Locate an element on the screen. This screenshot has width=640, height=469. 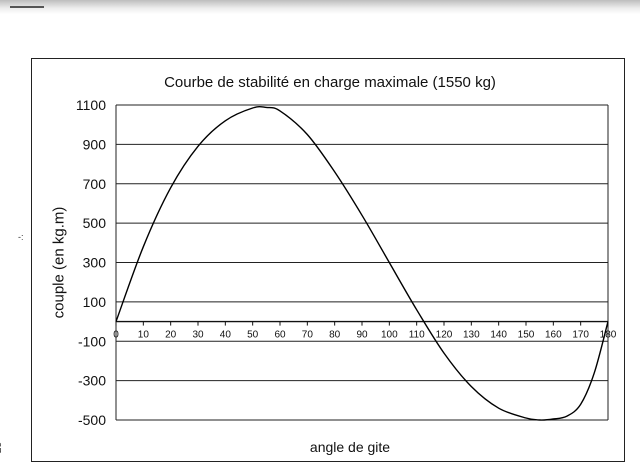
margin-mark: -: is located at coordinates (21, 237).